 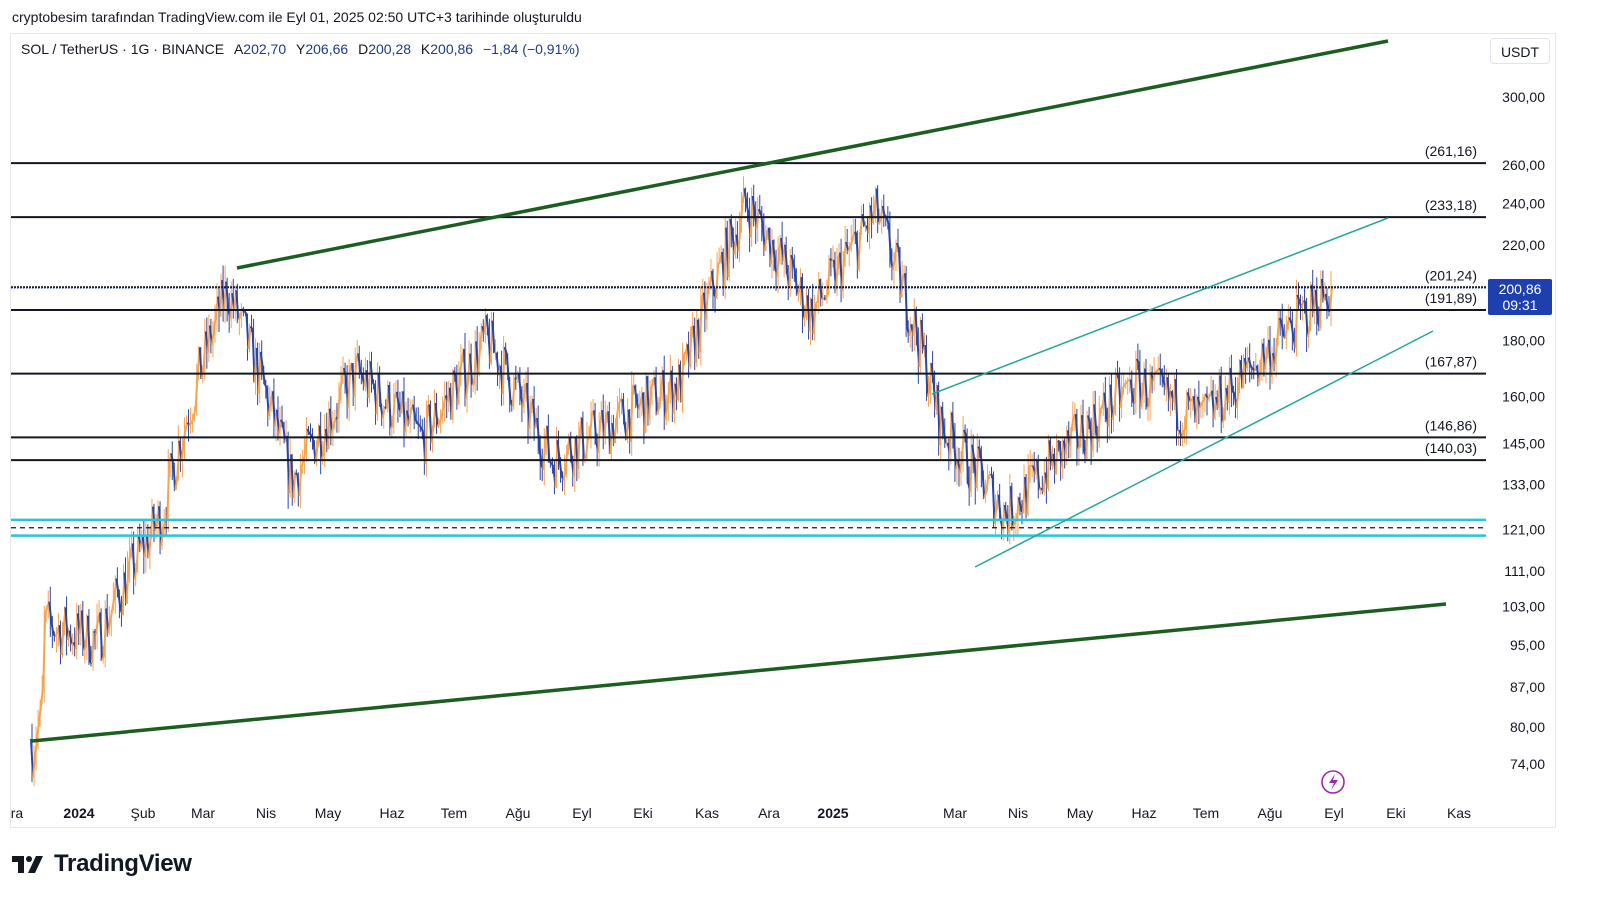 What do you see at coordinates (238, 49) in the screenshot?
I see `open-label: A` at bounding box center [238, 49].